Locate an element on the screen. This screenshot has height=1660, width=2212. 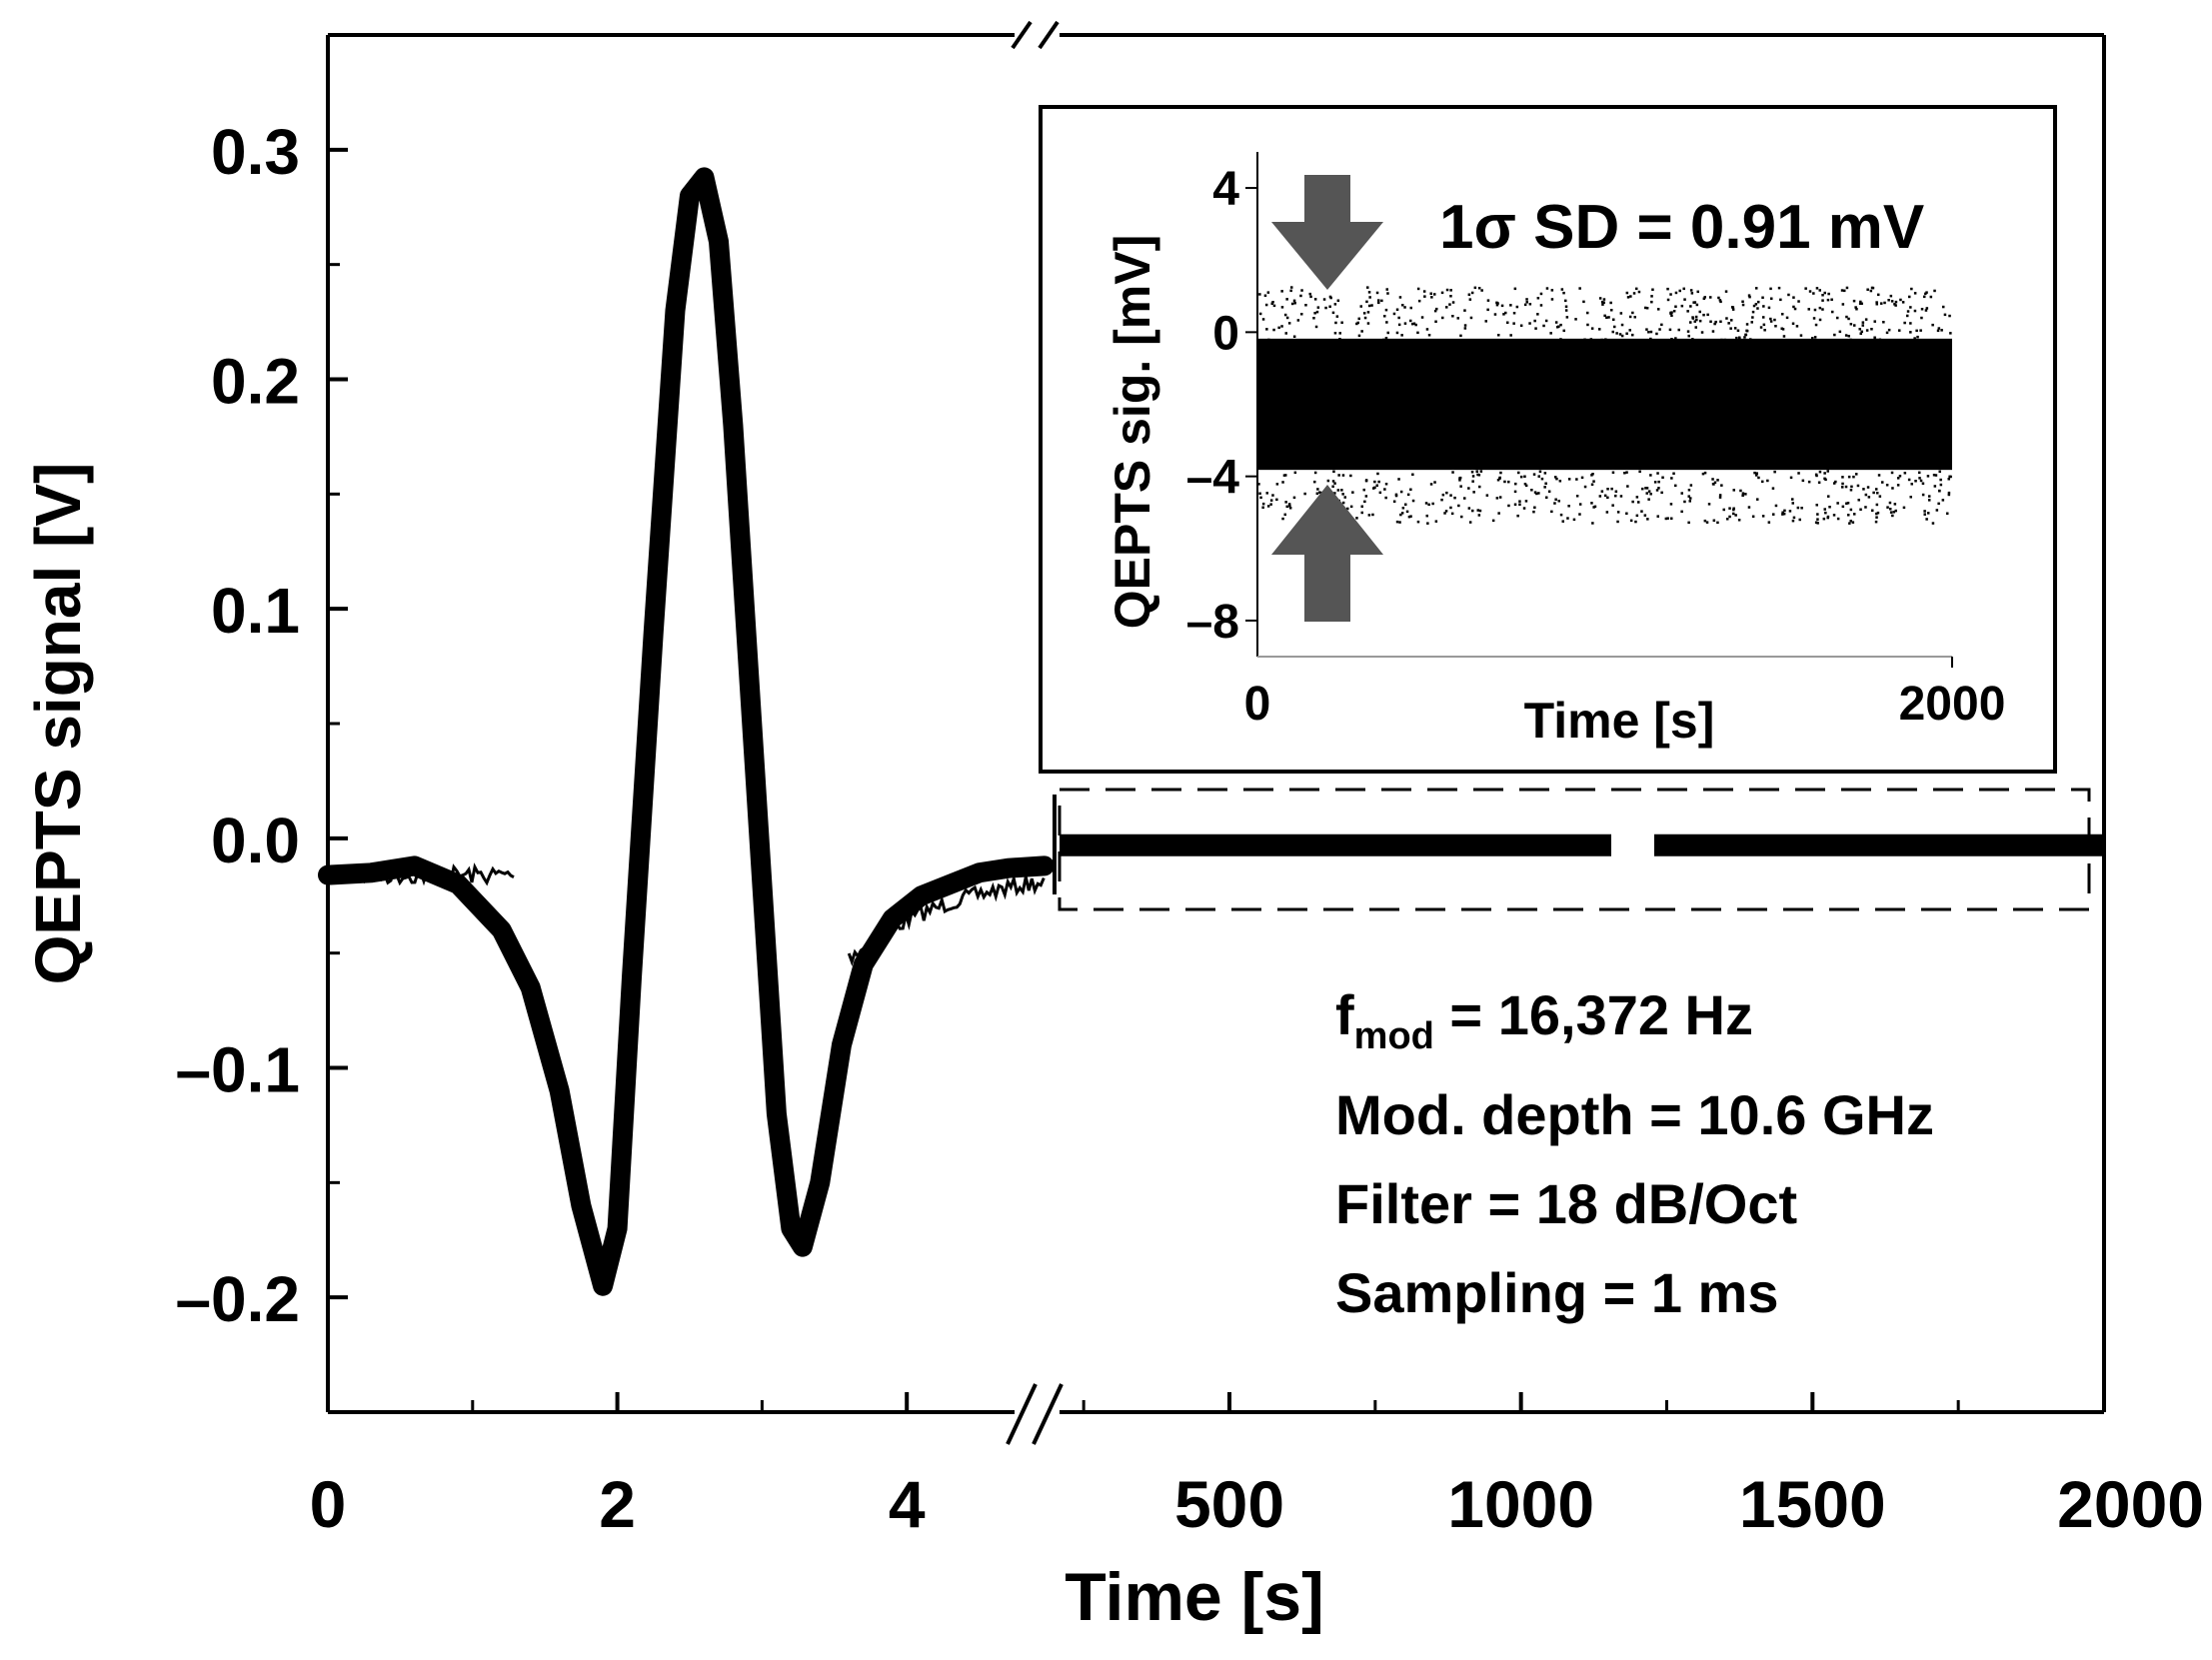
inset-y-tick-label: –4 is located at coordinates (1213, 478).